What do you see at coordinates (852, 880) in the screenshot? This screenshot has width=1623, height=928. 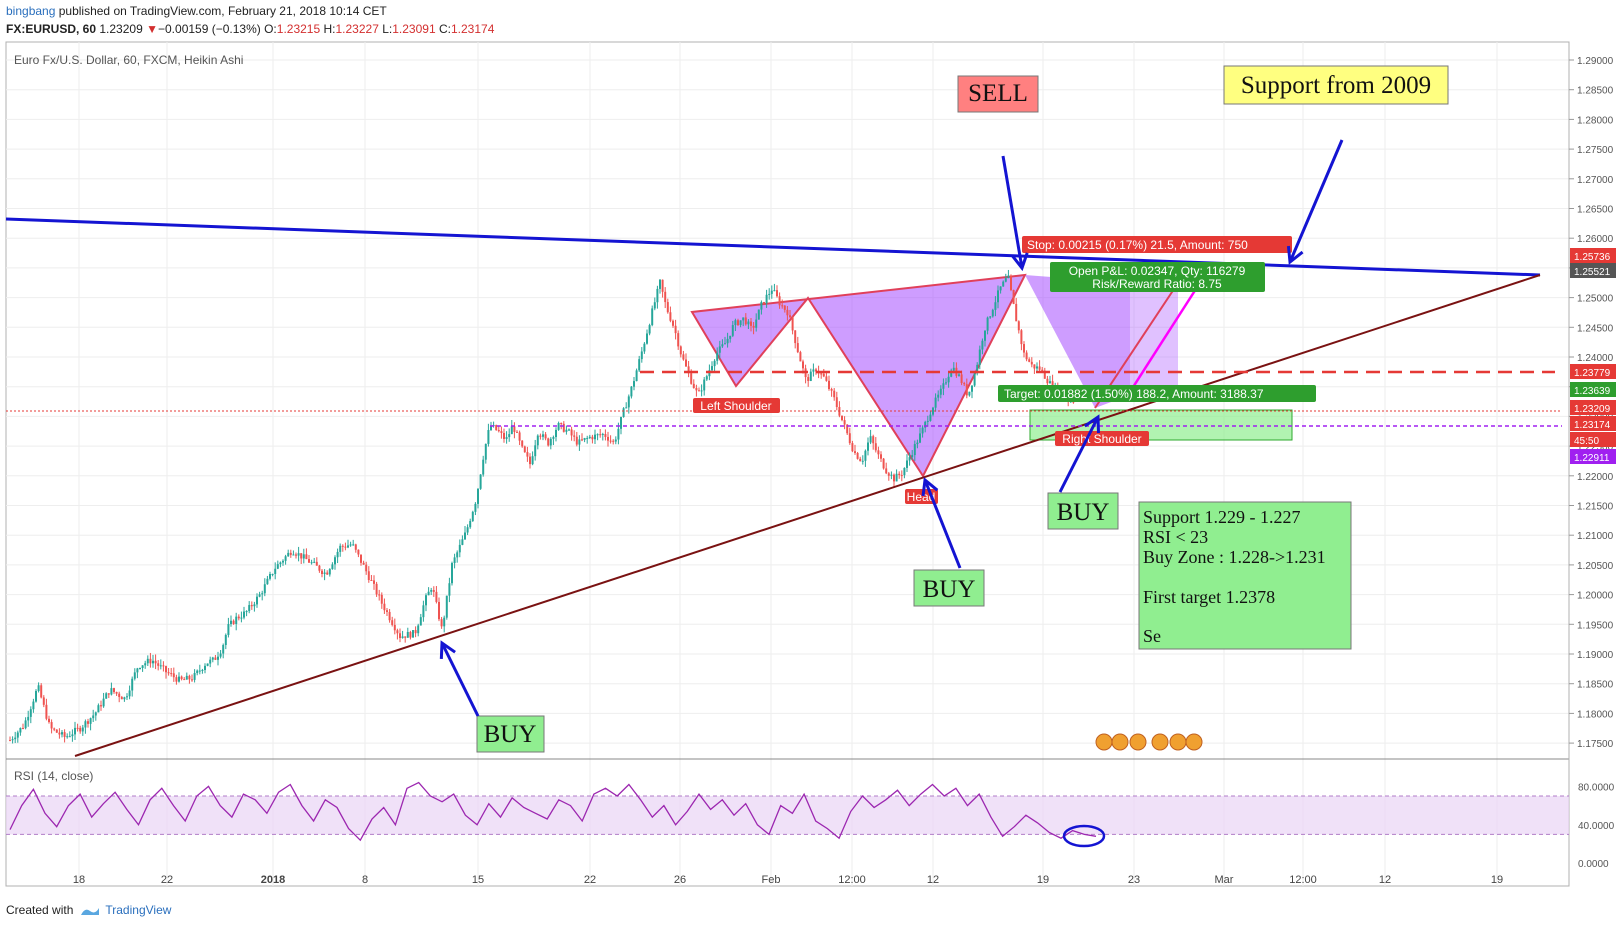 I see `x-tick-label: 12:00` at bounding box center [852, 880].